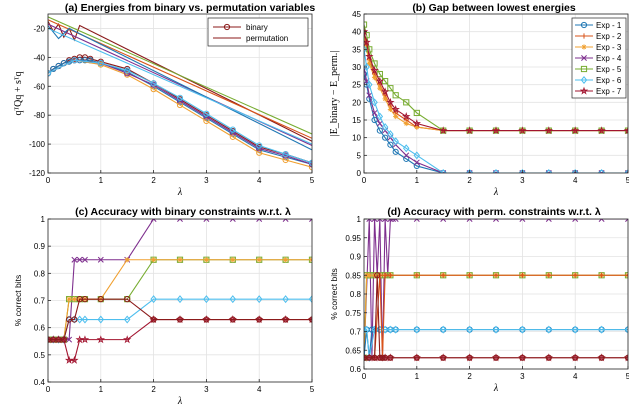 This screenshot has height=414, width=629. Describe the element at coordinates (334, 294) in the screenshot. I see `y-axis-label: % correct bits` at that location.